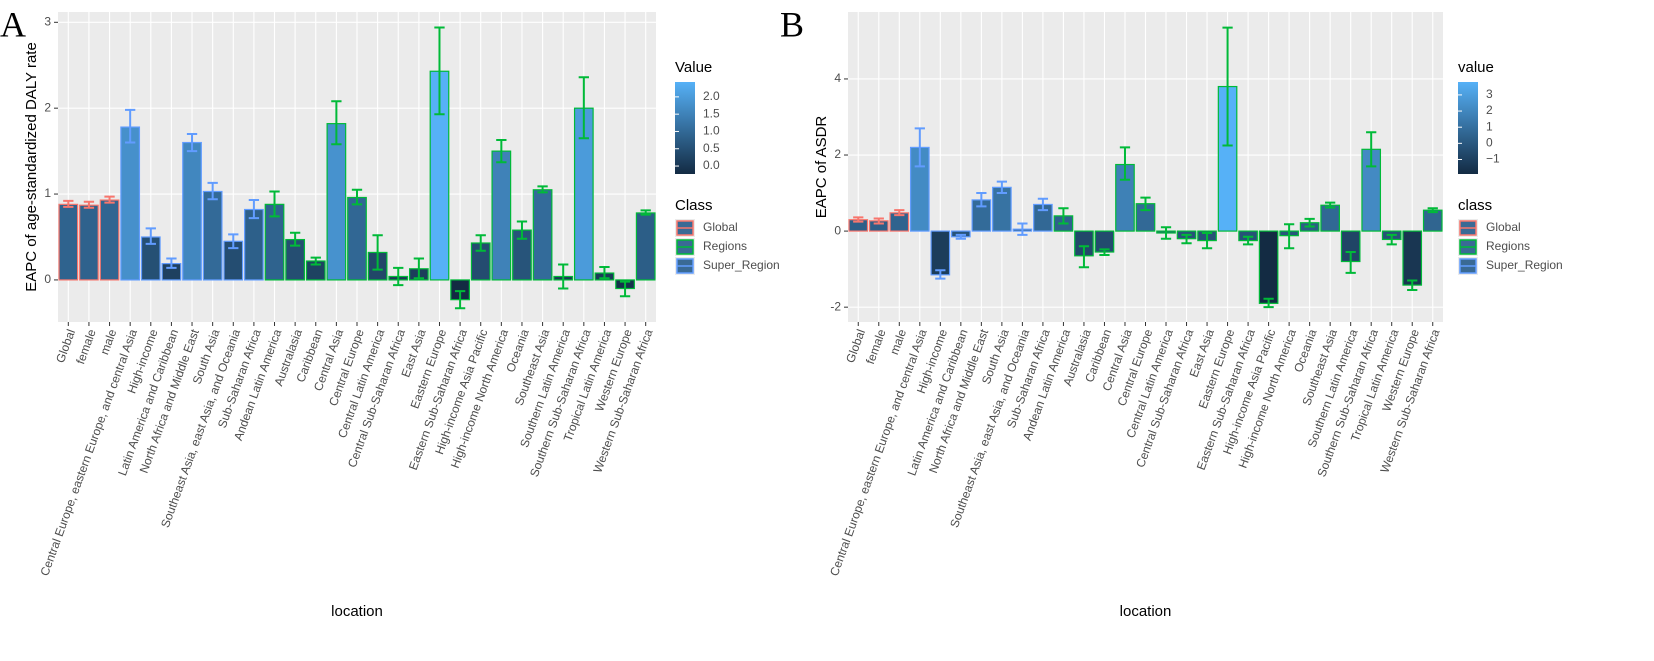 This screenshot has width=1654, height=661. Describe the element at coordinates (1475, 205) in the screenshot. I see `legend-title: class` at that location.